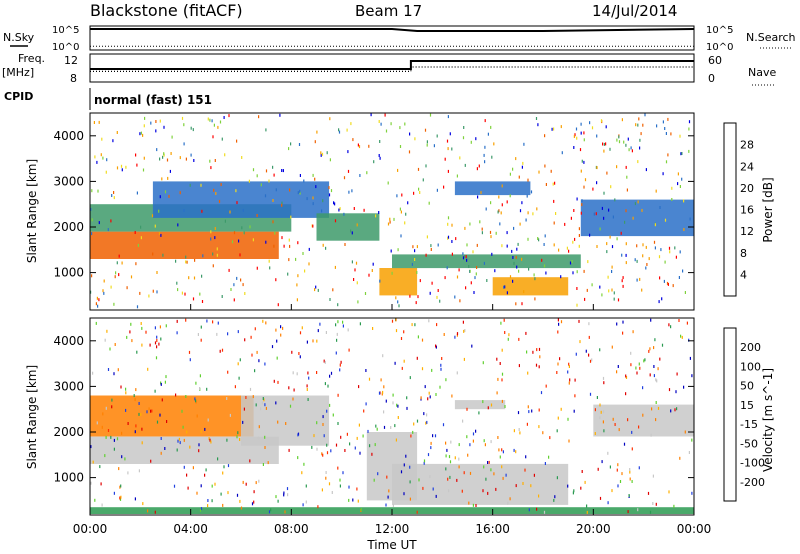 The height and width of the screenshot is (554, 800). What do you see at coordinates (762, 72) in the screenshot?
I see `nave-label: Nave` at bounding box center [762, 72].